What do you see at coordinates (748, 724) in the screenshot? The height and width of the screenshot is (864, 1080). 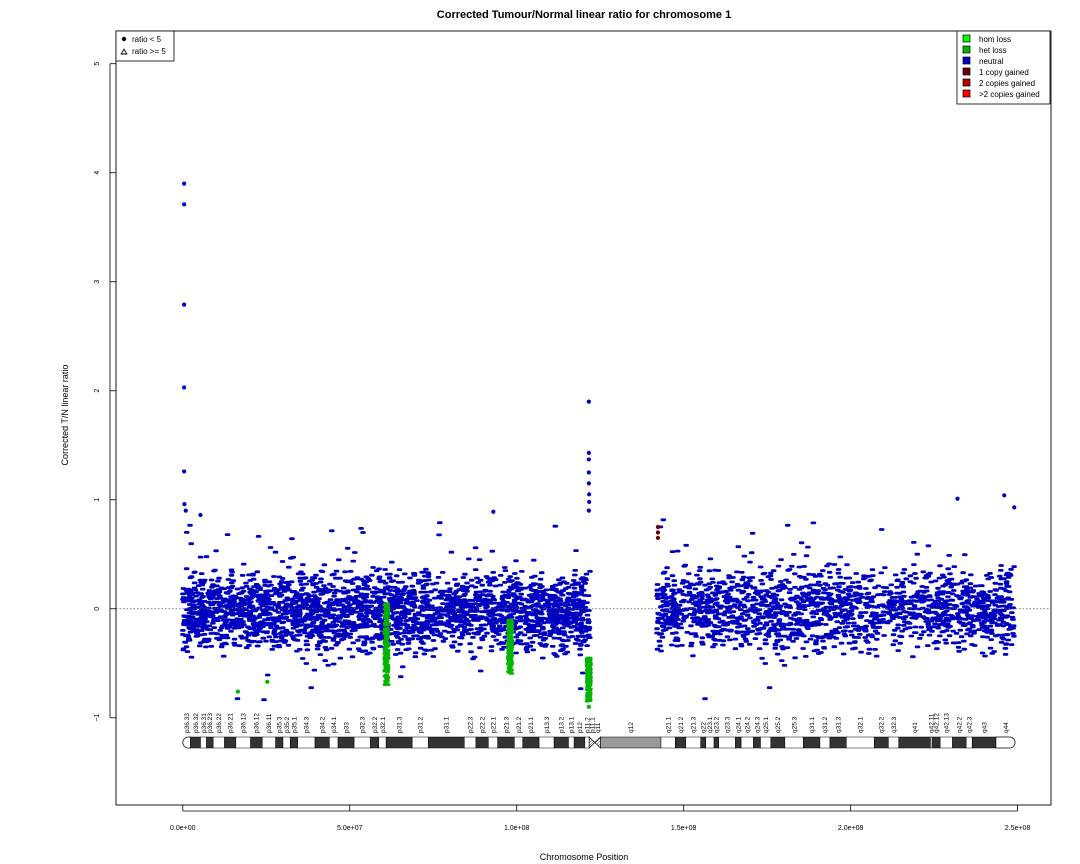 I see `ideogram-label-q24.2: q24.2` at bounding box center [748, 724].